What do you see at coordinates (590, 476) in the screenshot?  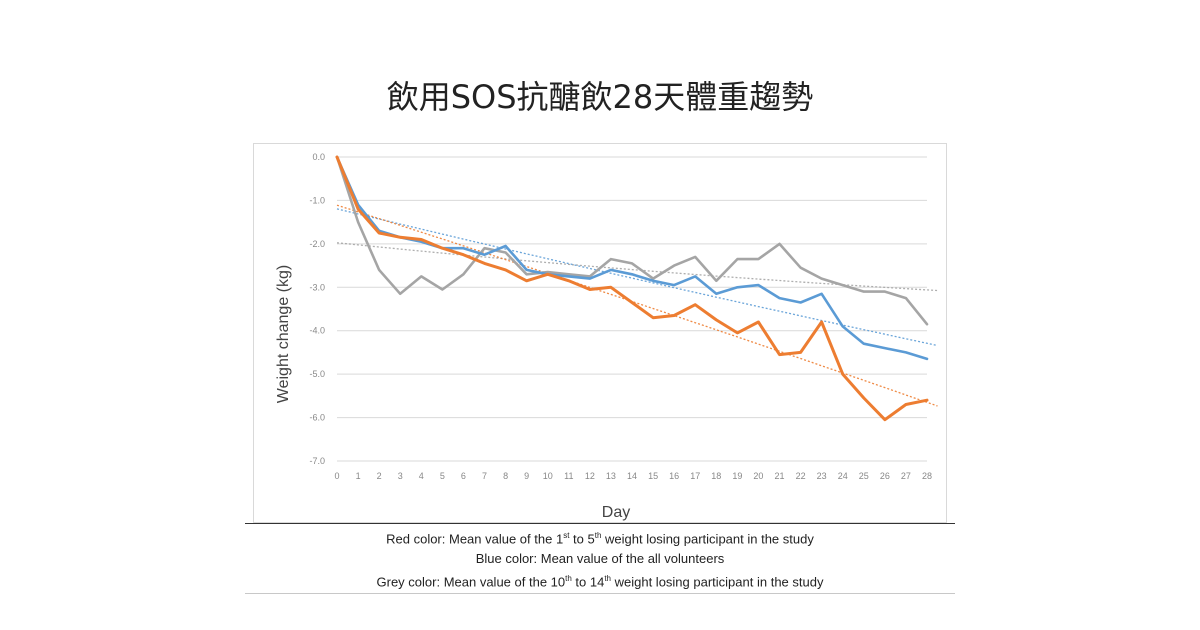 I see `x-tick-label: 12` at bounding box center [590, 476].